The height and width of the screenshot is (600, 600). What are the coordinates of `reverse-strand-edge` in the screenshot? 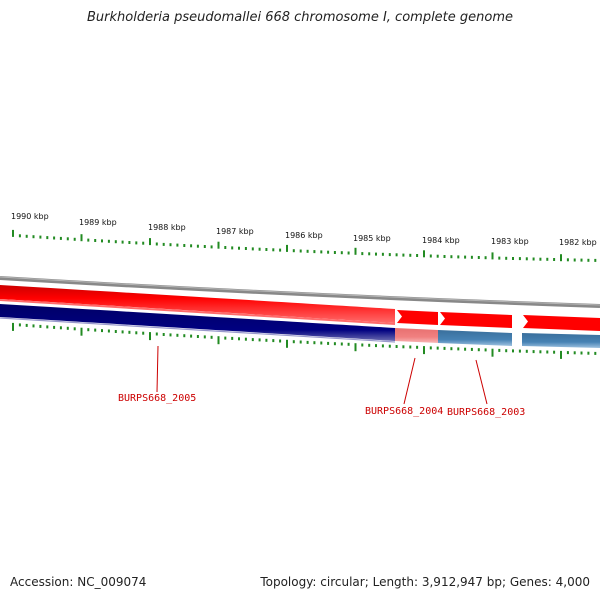 It's located at (198, 330).